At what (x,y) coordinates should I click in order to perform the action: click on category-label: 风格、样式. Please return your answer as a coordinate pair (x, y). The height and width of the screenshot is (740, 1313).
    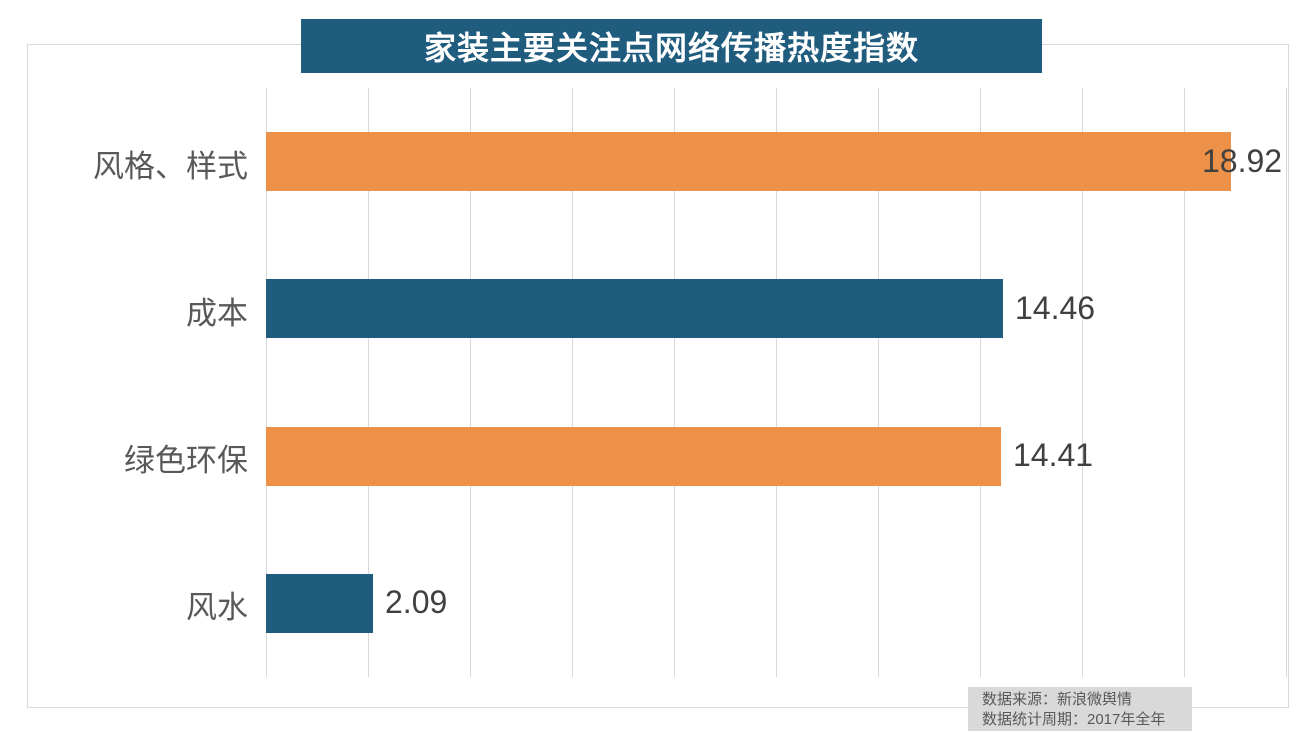
    Looking at the image, I should click on (170, 166).